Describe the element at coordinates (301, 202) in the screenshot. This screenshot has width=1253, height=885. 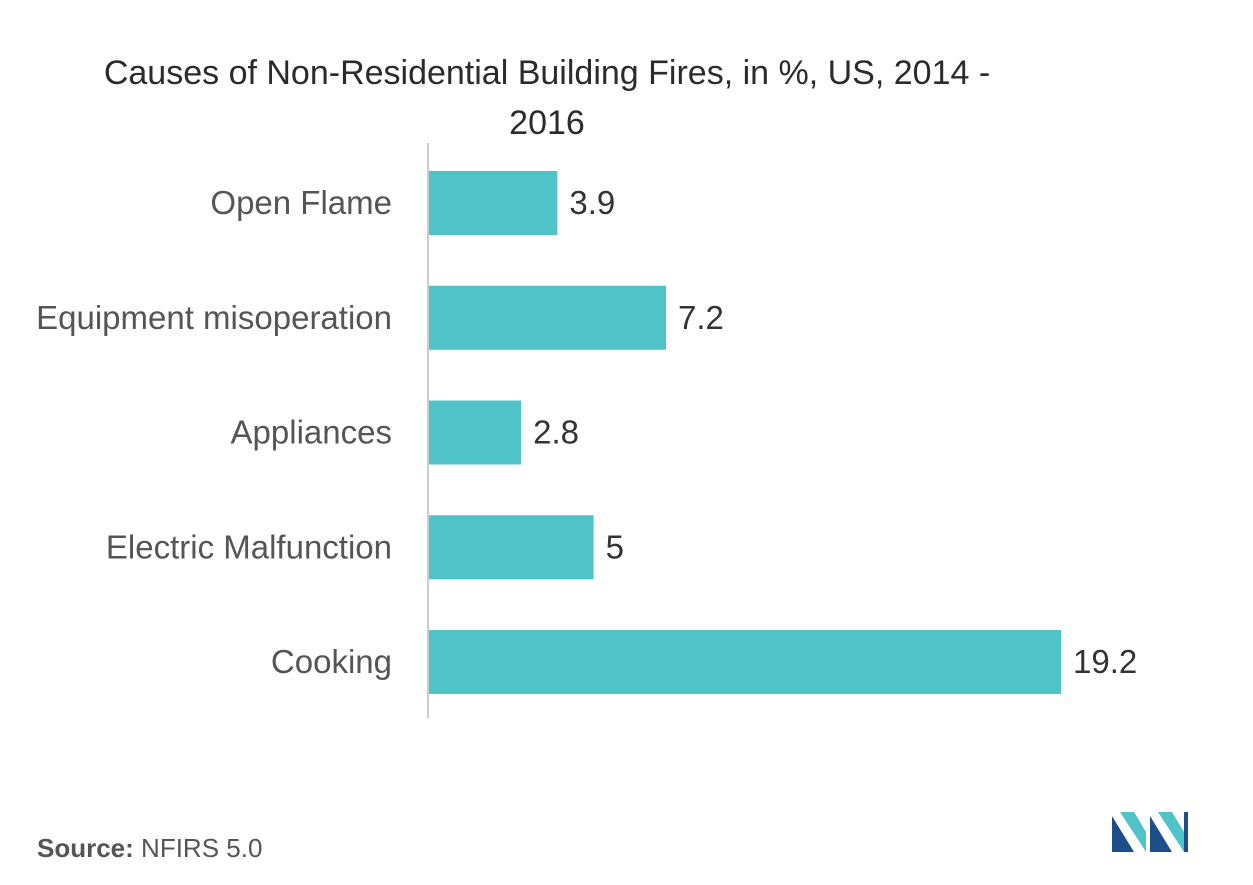
I see `category-label: Open Flame` at that location.